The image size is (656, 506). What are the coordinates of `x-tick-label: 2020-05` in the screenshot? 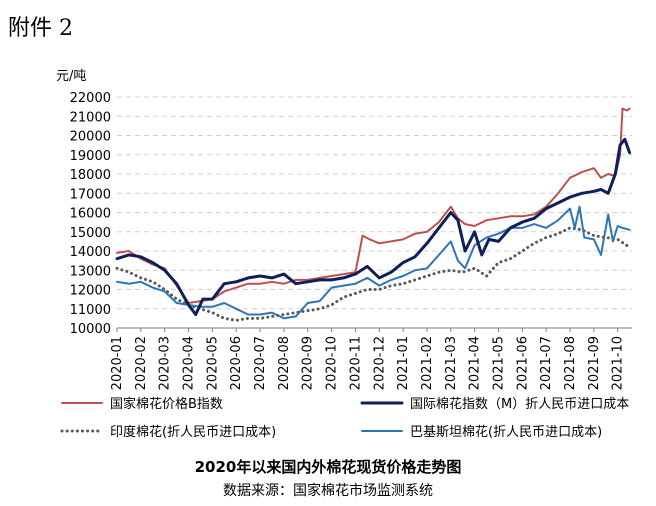 It's located at (212, 363).